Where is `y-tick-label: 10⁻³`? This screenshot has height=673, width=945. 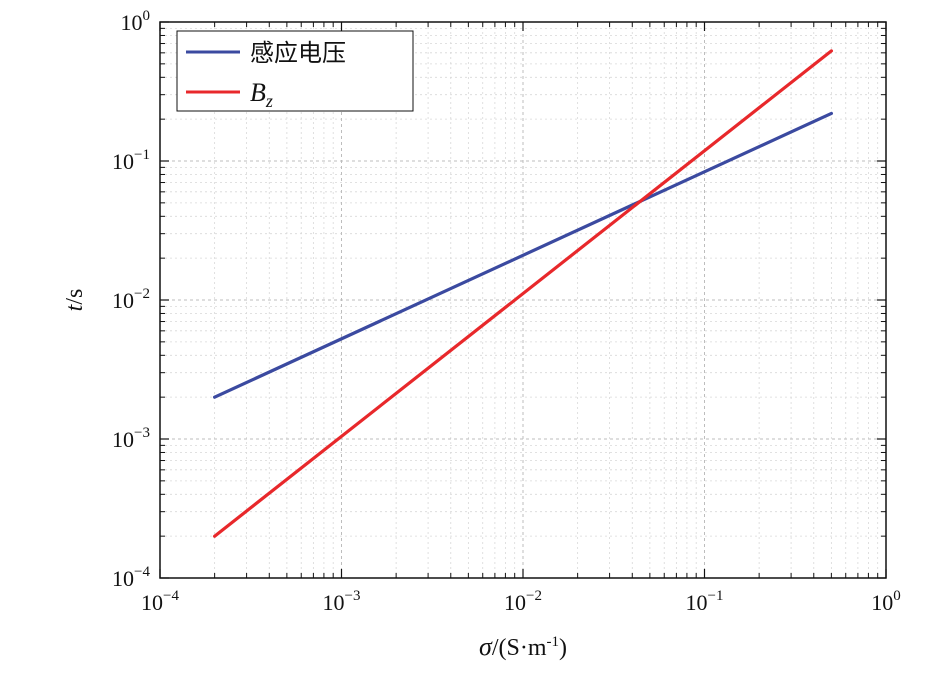
y-tick-label: 10⁻³ is located at coordinates (131, 438).